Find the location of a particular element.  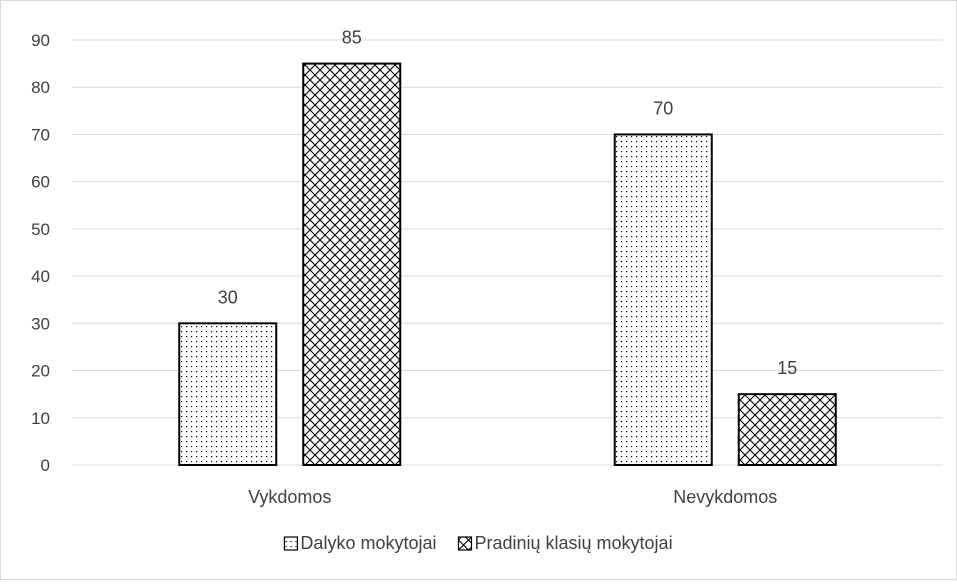

y-tick-label-90: 90 is located at coordinates (40, 40).